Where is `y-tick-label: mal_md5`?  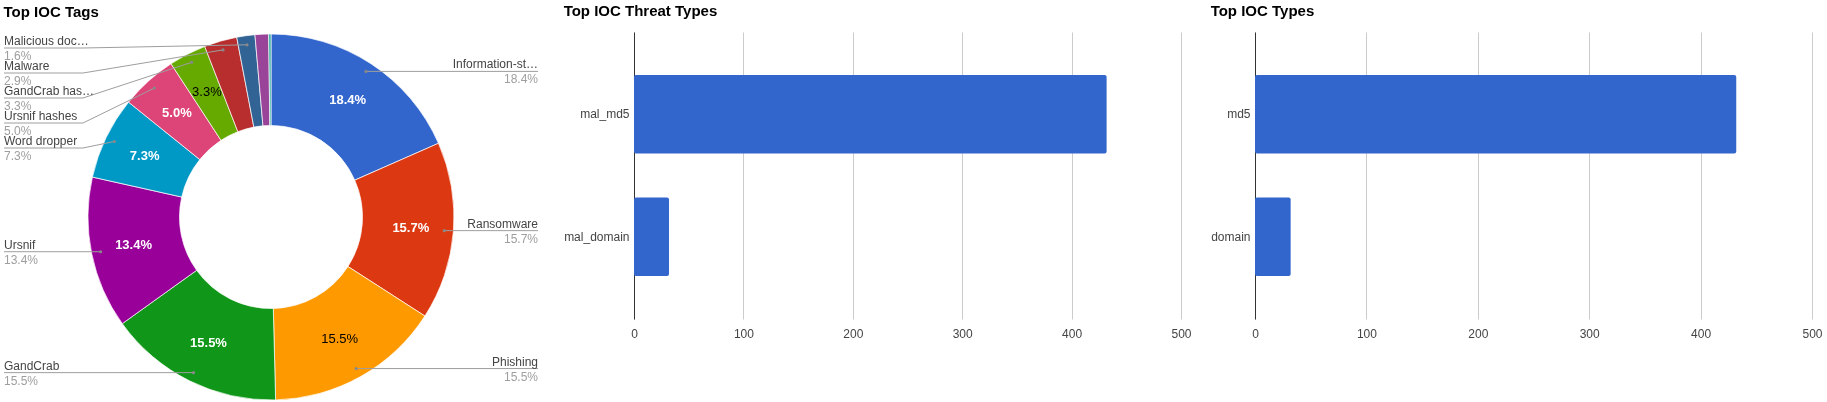
y-tick-label: mal_md5 is located at coordinates (605, 114).